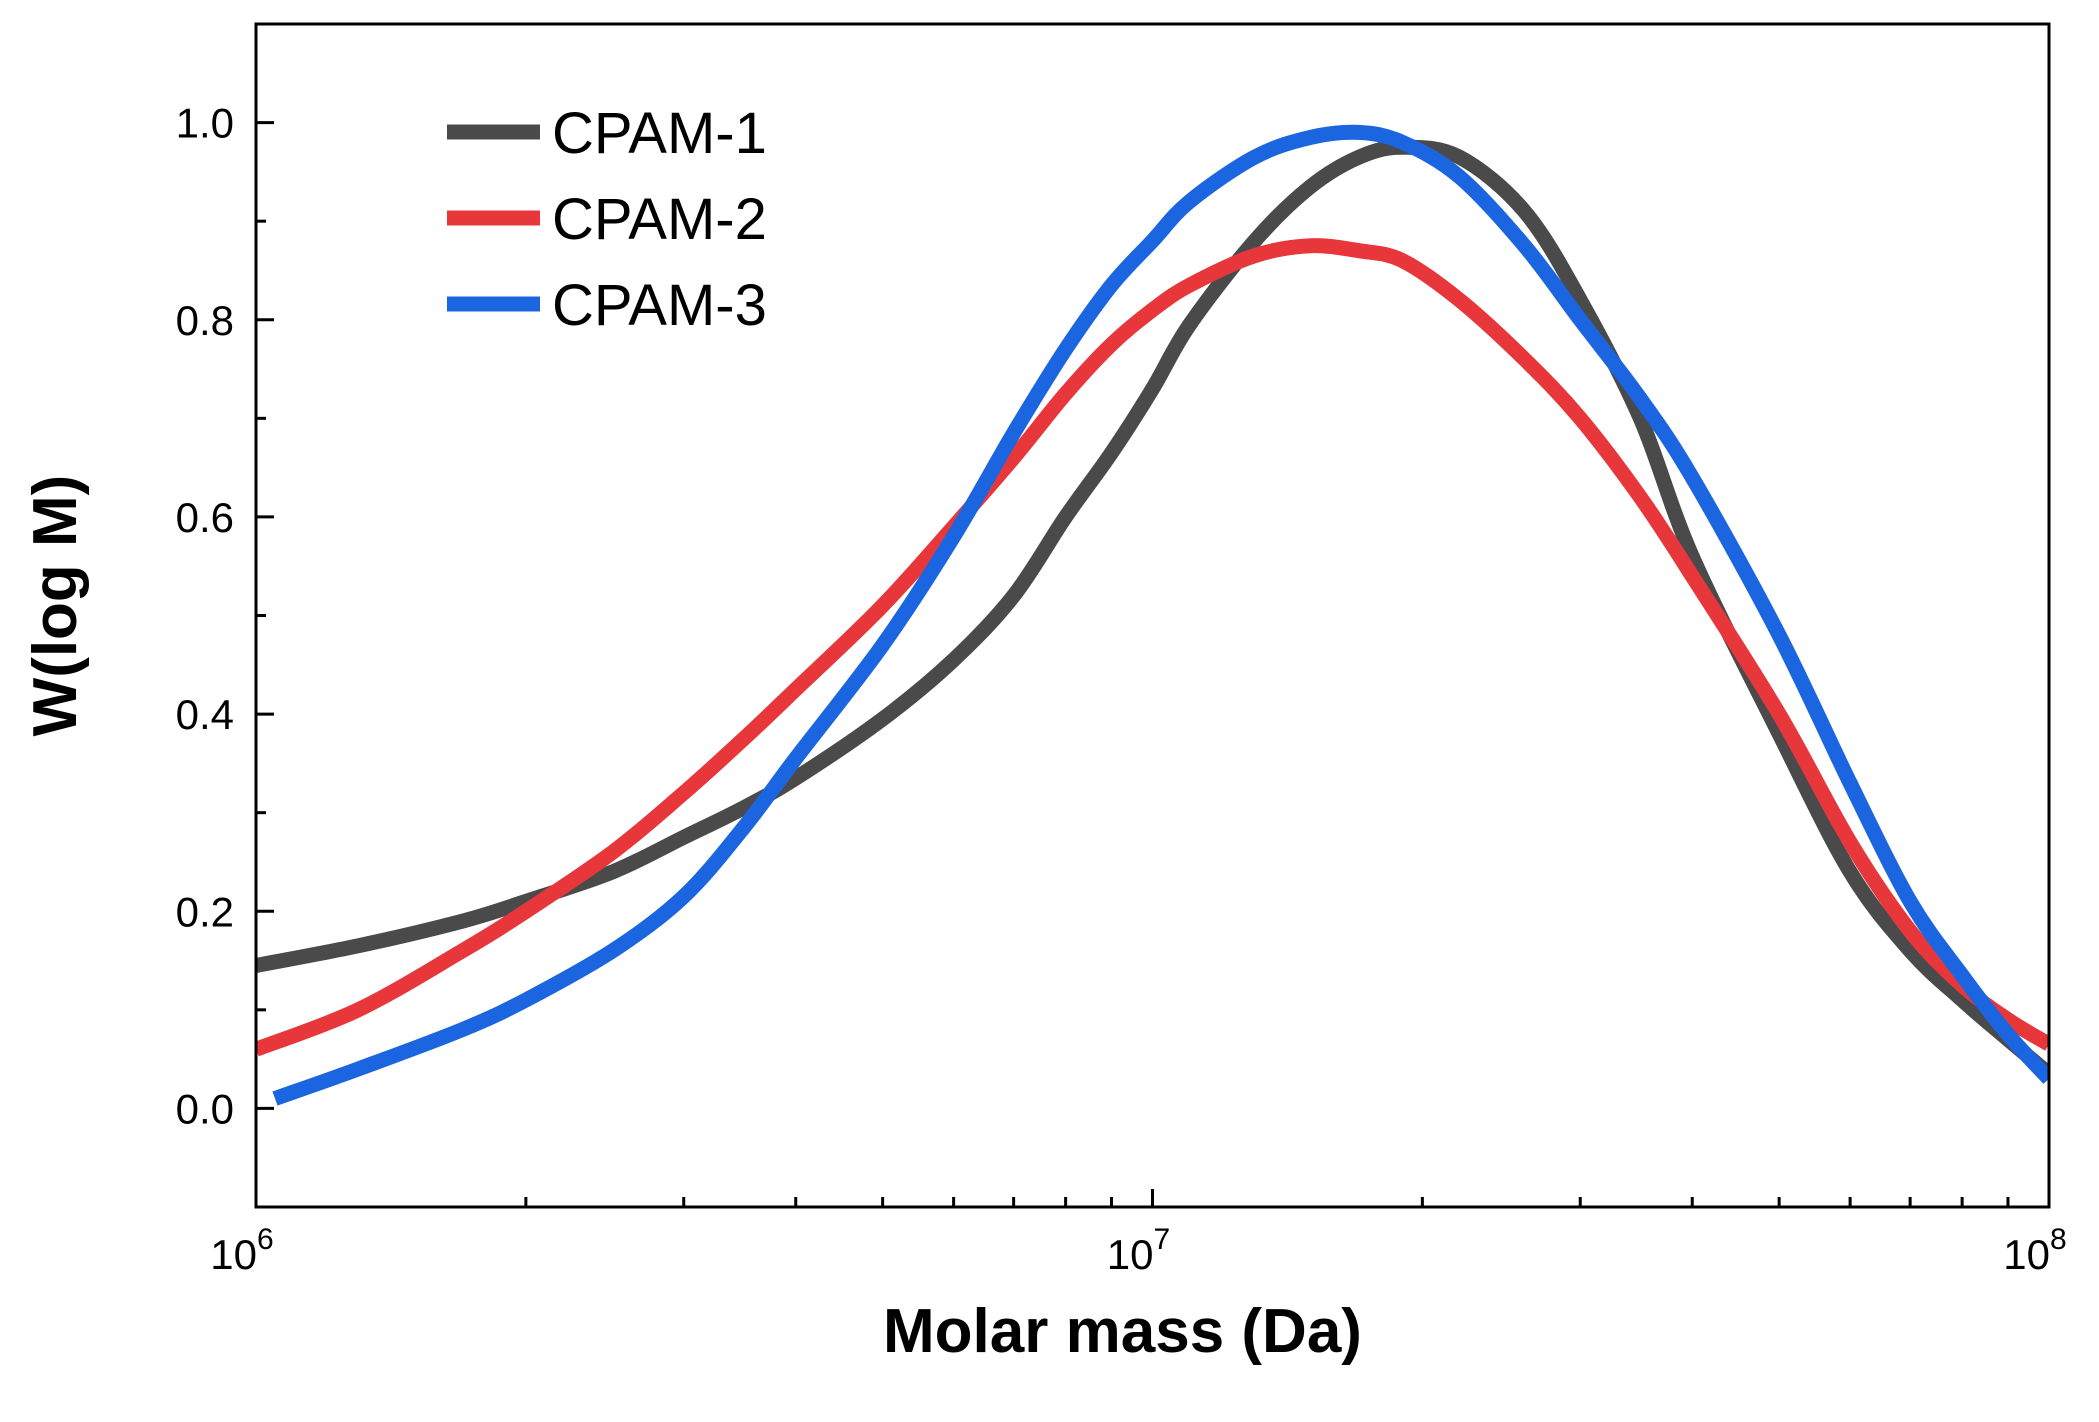  What do you see at coordinates (659, 305) in the screenshot?
I see `legend-label-cpam-3: CPAM-3` at bounding box center [659, 305].